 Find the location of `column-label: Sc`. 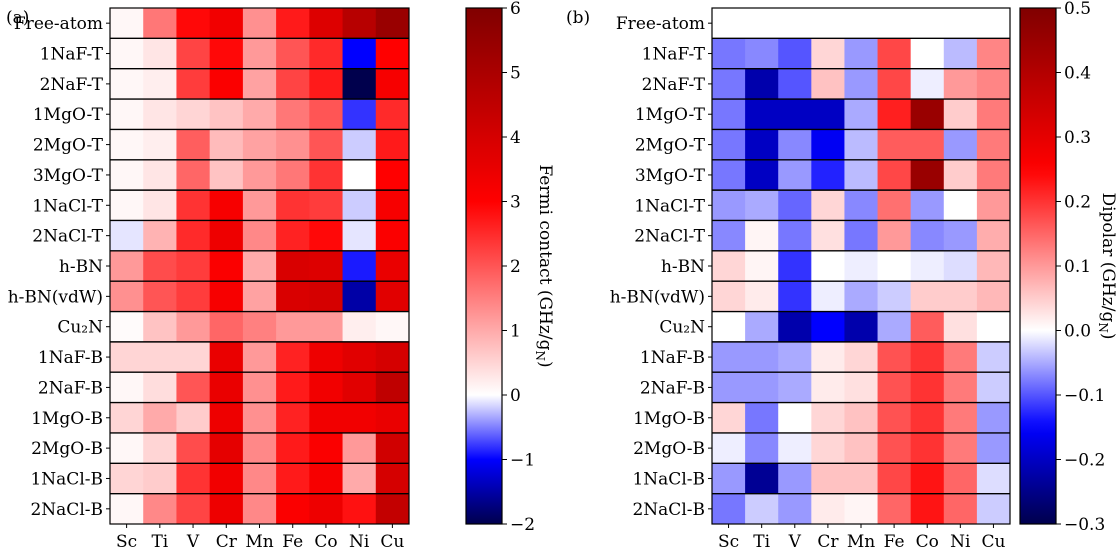

column-label: Sc is located at coordinates (728, 542).